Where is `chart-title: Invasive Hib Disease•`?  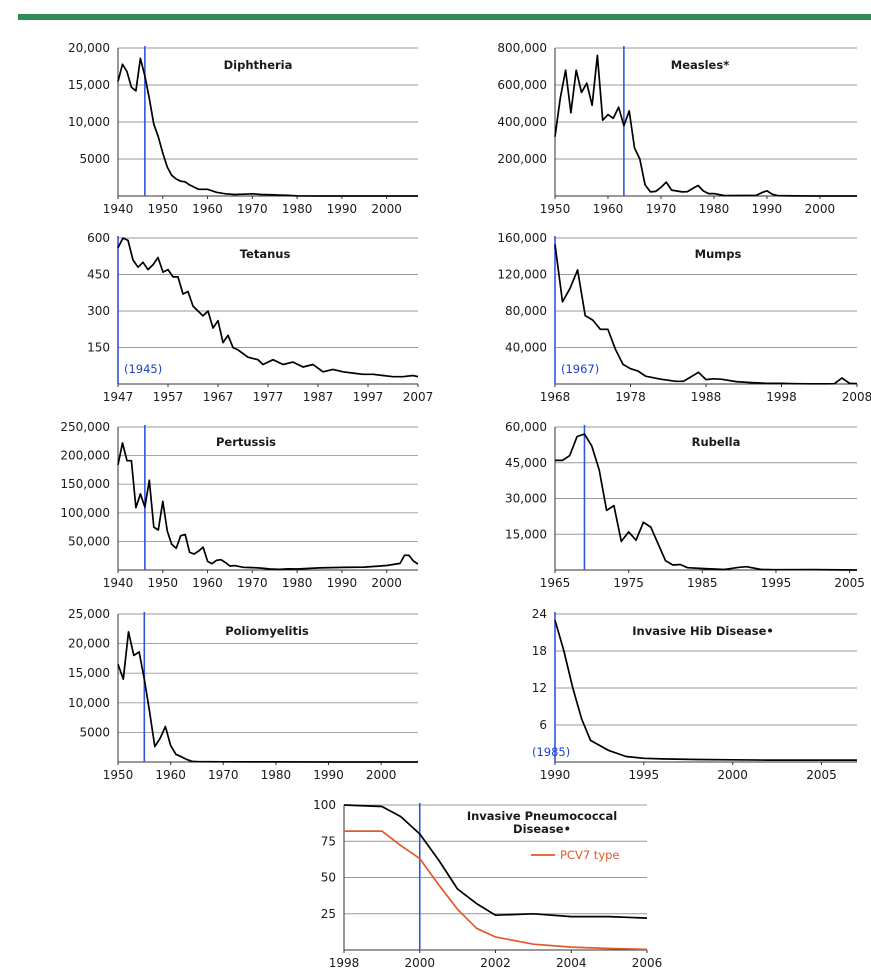
chart-title: Invasive Hib Disease• is located at coordinates (703, 631).